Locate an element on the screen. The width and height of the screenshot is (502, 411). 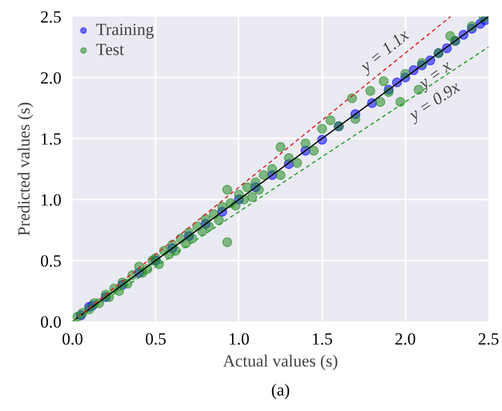
x-tick-label: 0.5 is located at coordinates (155, 339).